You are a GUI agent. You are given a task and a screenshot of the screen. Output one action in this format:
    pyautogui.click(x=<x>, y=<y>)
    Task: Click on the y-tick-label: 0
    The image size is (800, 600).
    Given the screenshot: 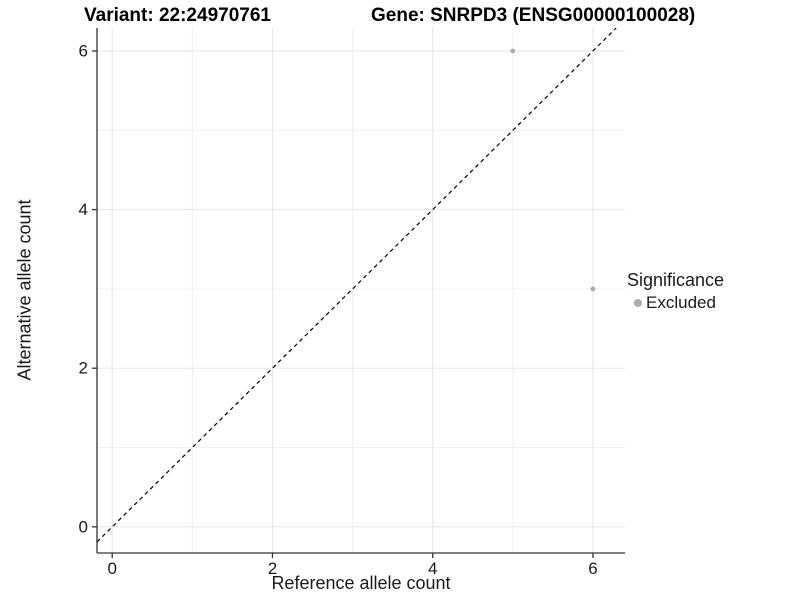 What is the action you would take?
    pyautogui.click(x=83, y=526)
    